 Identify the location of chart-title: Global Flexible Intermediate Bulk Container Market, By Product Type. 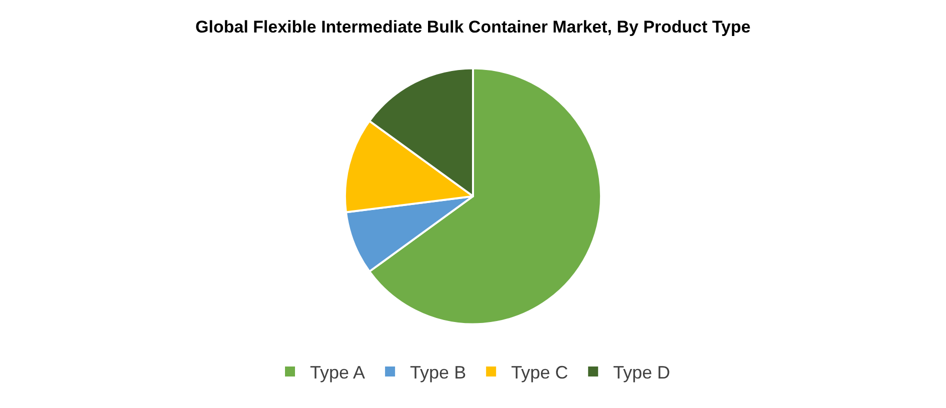
(473, 26).